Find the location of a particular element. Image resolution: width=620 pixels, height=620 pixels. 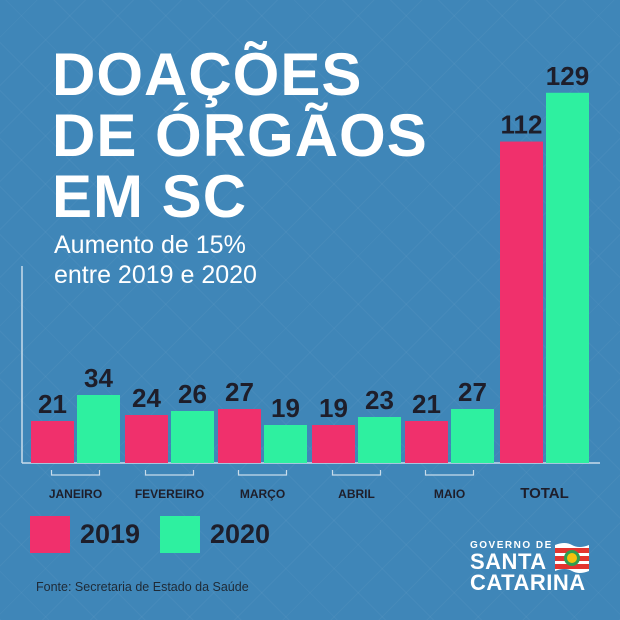

logo-line-2: CATARINA is located at coordinates (528, 582).